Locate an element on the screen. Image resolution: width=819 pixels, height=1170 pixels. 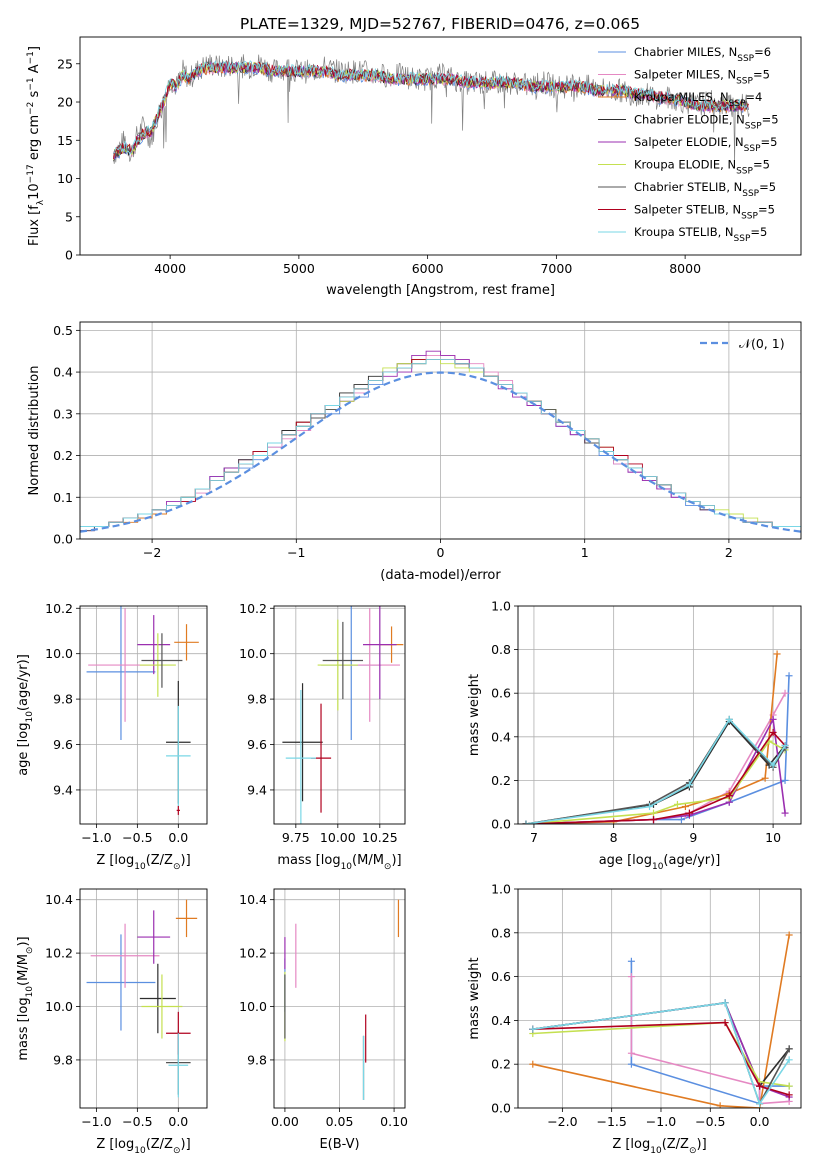
legend-label-part: Salpeter MILES, N is located at coordinates (685, 75).